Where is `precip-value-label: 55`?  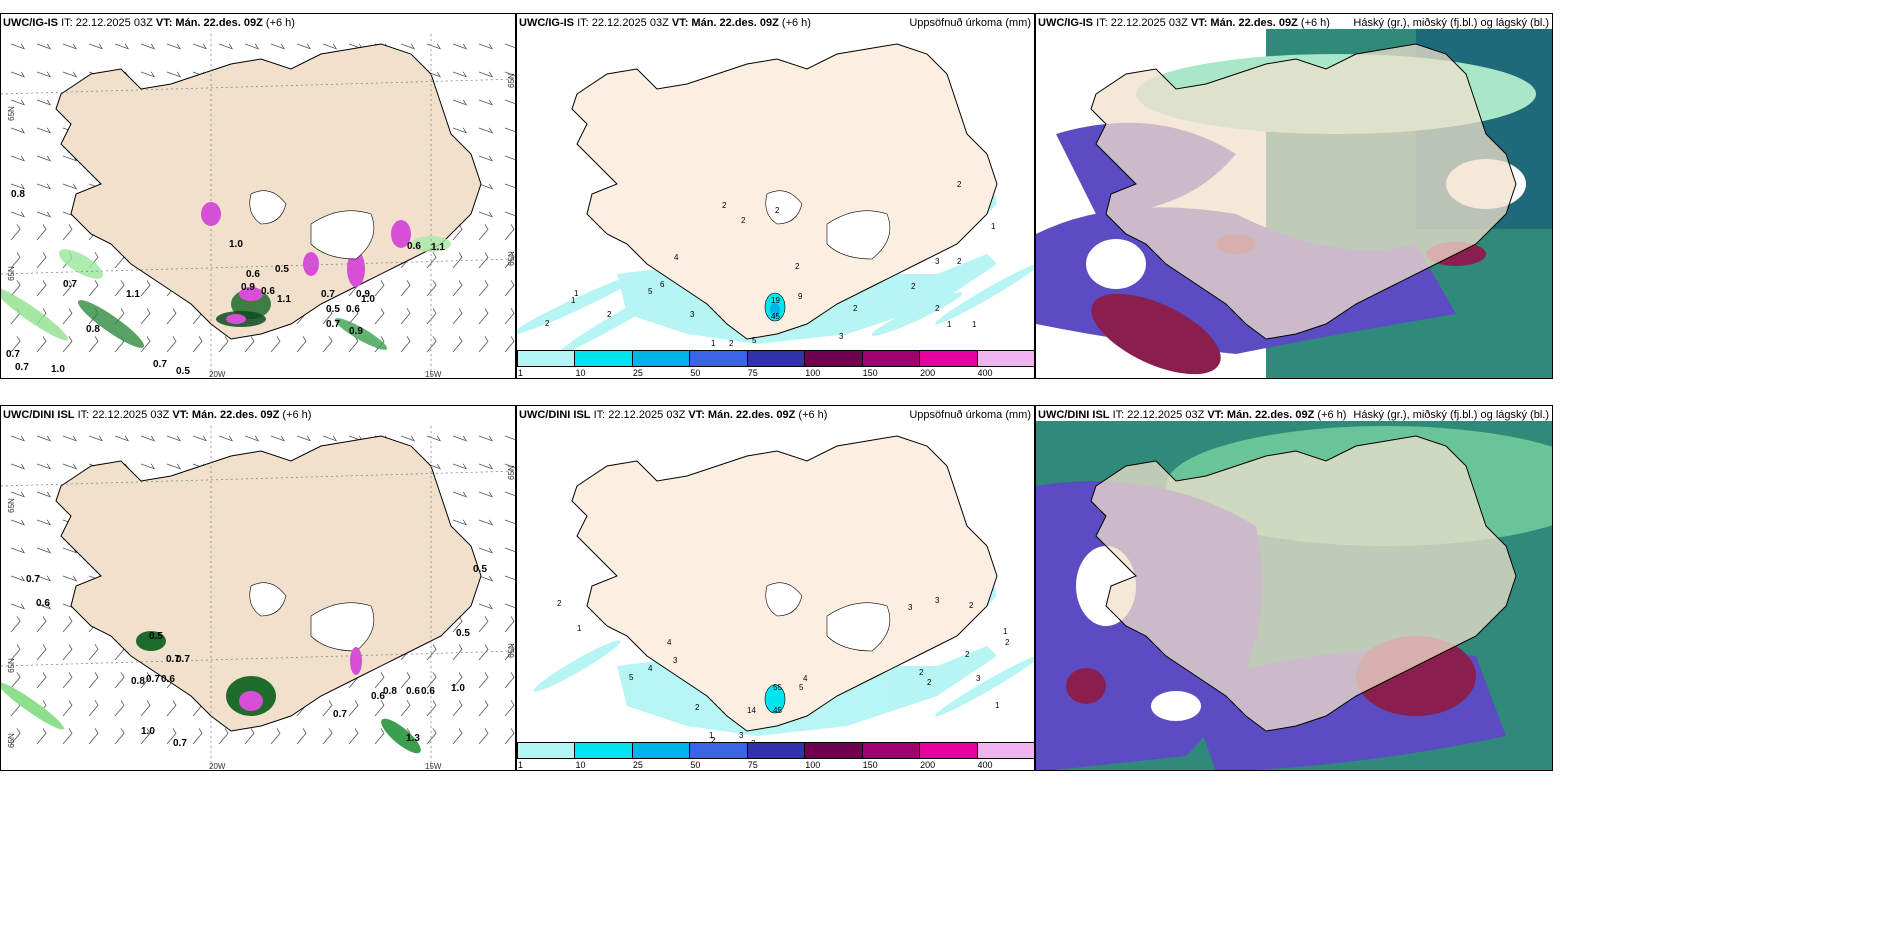 precip-value-label: 55 is located at coordinates (777, 687).